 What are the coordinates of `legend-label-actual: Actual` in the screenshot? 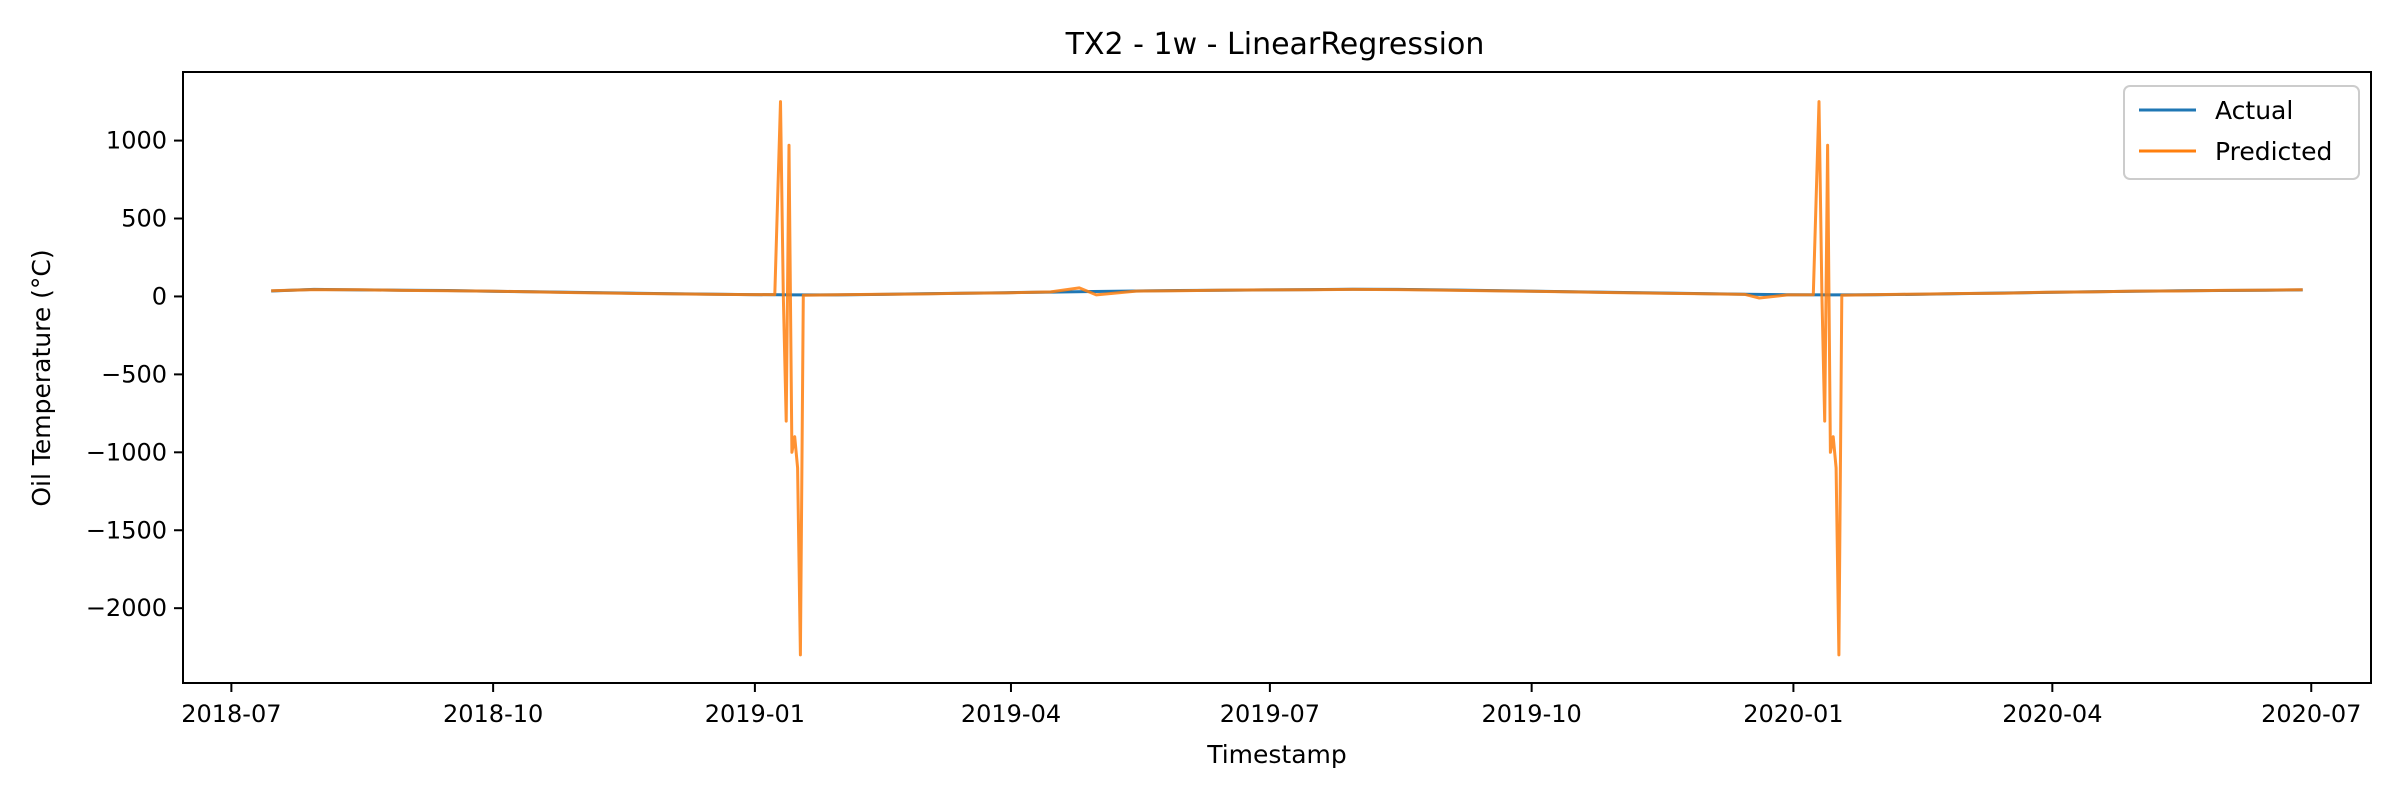 It's located at (2254, 110).